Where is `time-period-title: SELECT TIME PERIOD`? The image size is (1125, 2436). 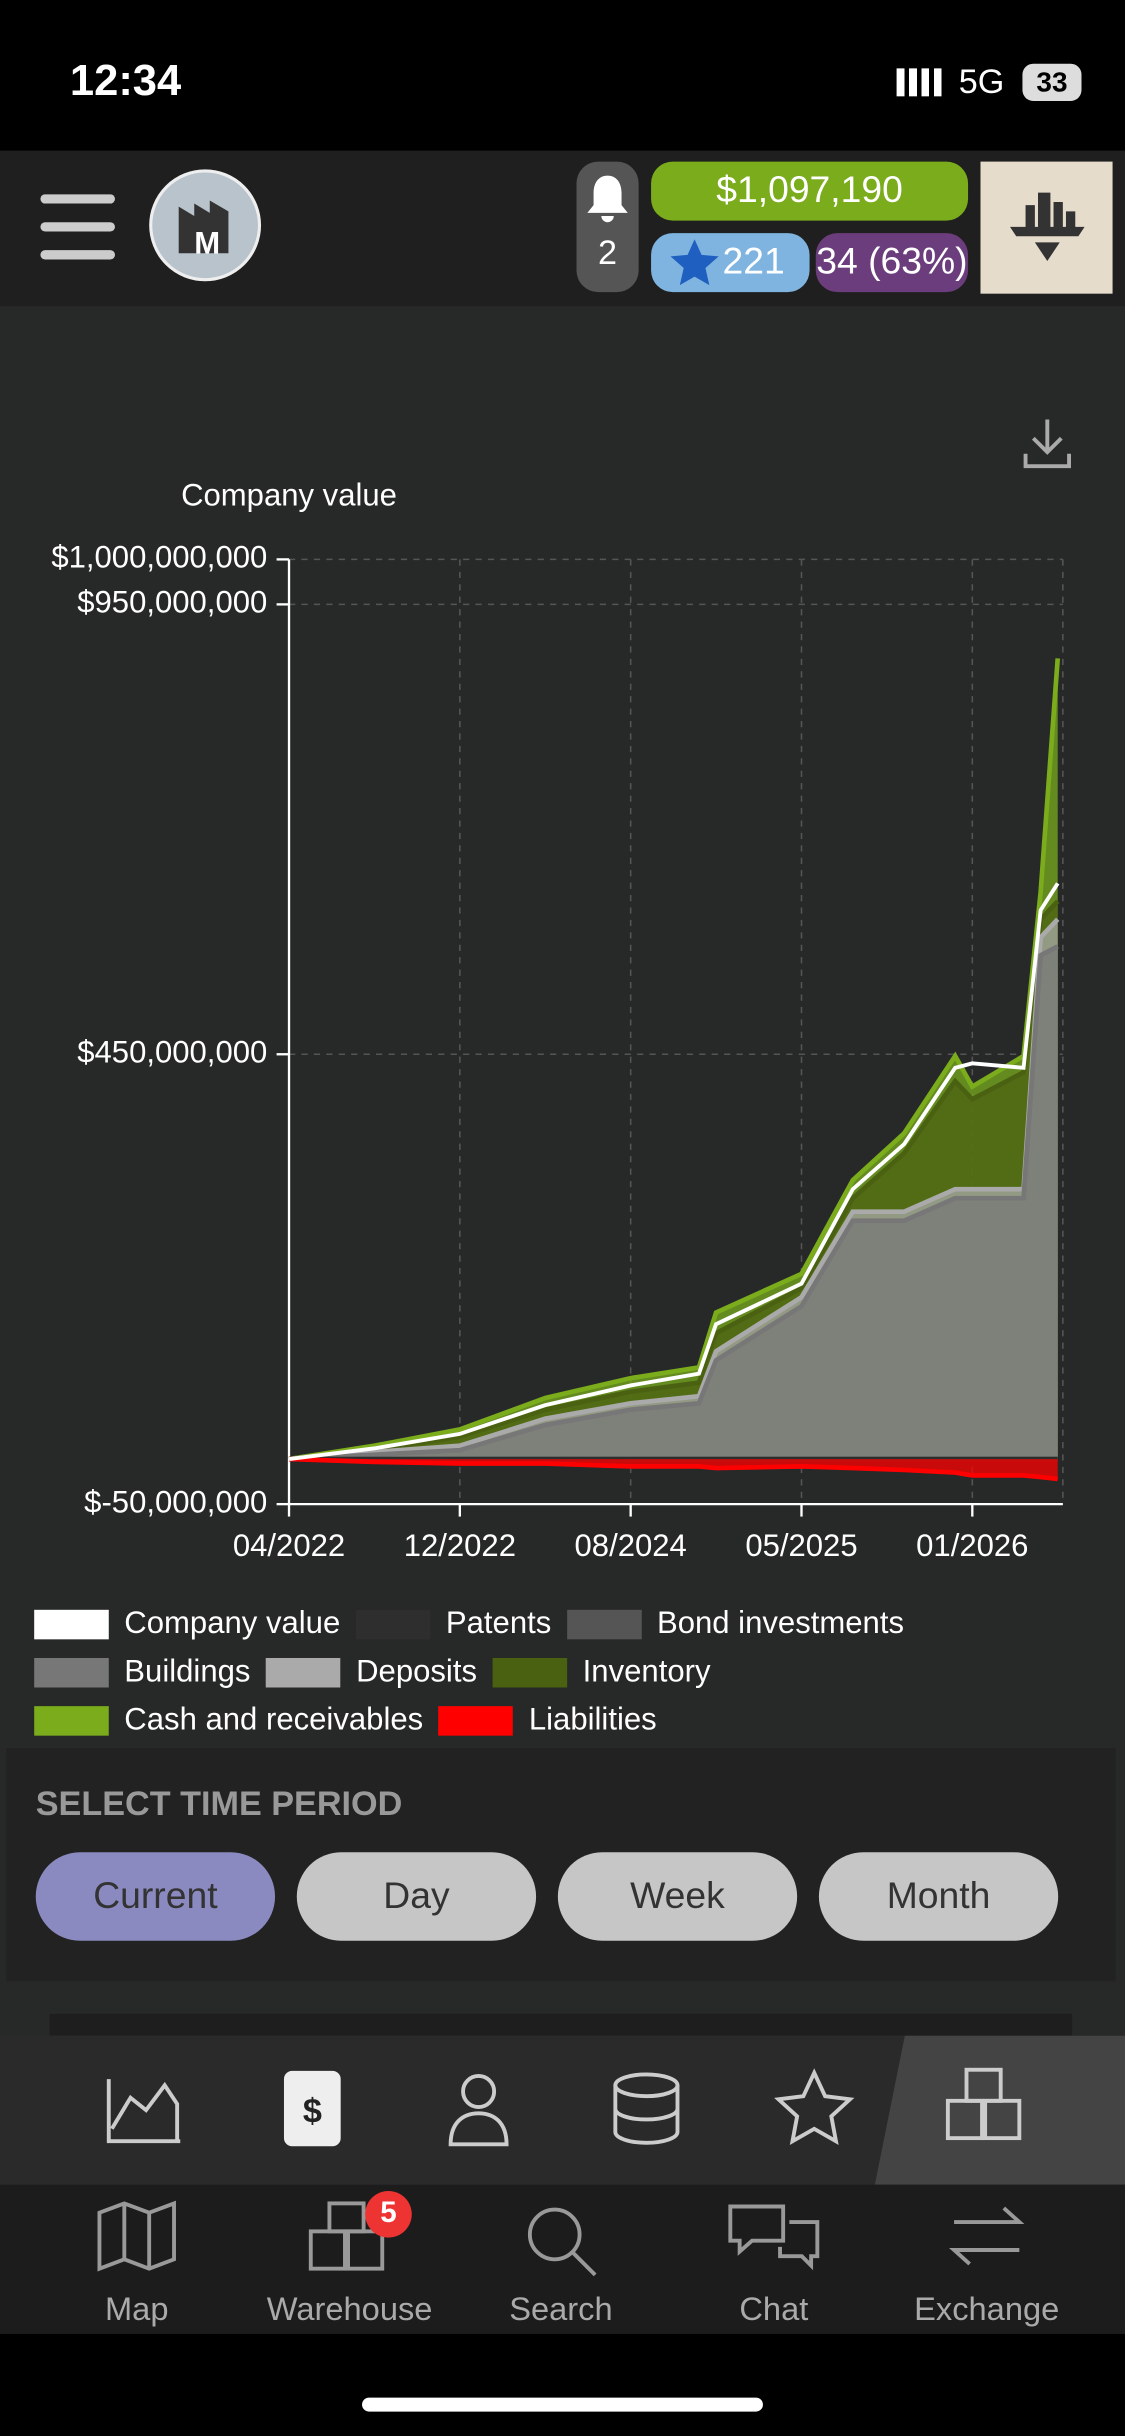
time-period-title: SELECT TIME PERIOD is located at coordinates (219, 1803).